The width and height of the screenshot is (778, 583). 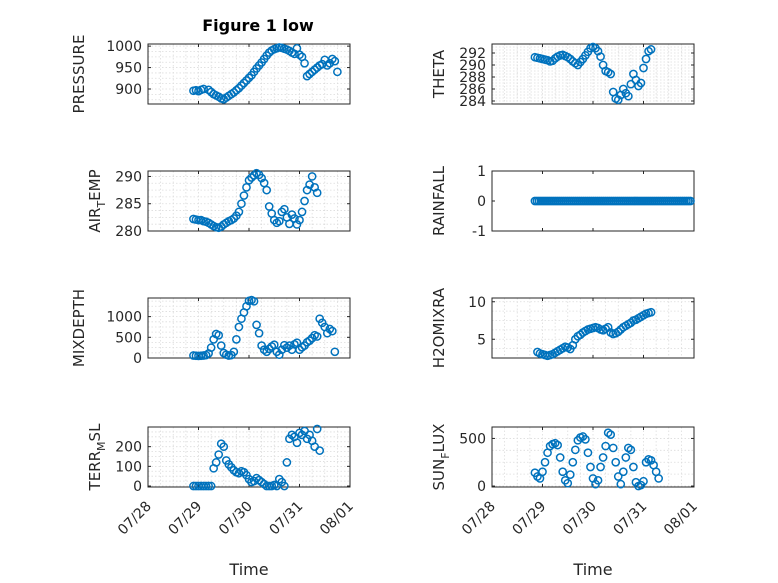 What do you see at coordinates (124, 318) in the screenshot?
I see `y-tick-label: 1000` at bounding box center [124, 318].